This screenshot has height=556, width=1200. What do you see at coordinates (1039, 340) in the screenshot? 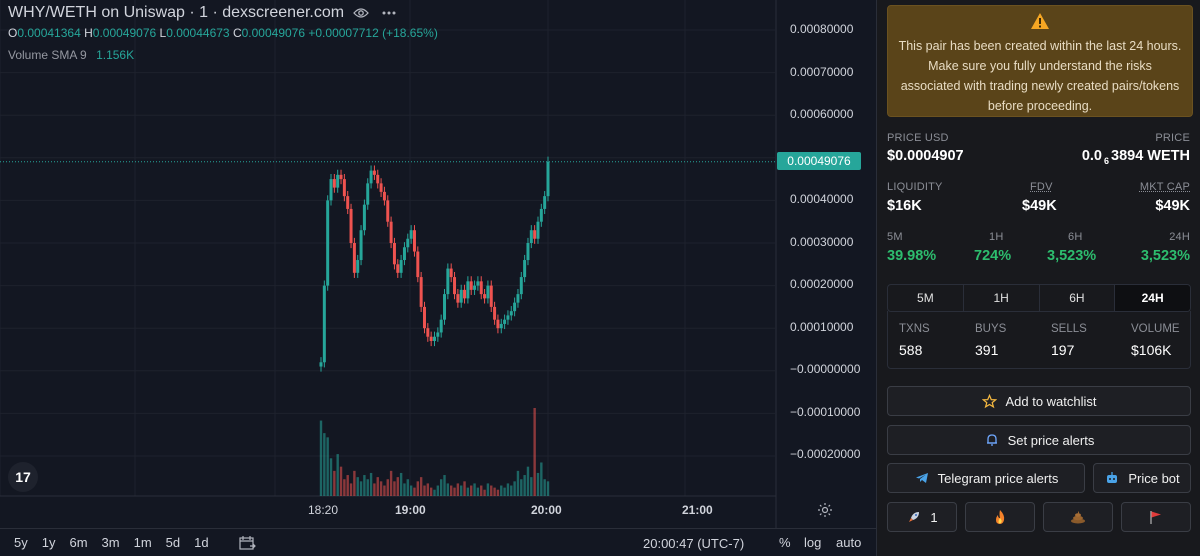
I see `transactions-summary: TXNS 588 BUYS 391 SELLS 197 VOLUME $106K` at bounding box center [1039, 340].